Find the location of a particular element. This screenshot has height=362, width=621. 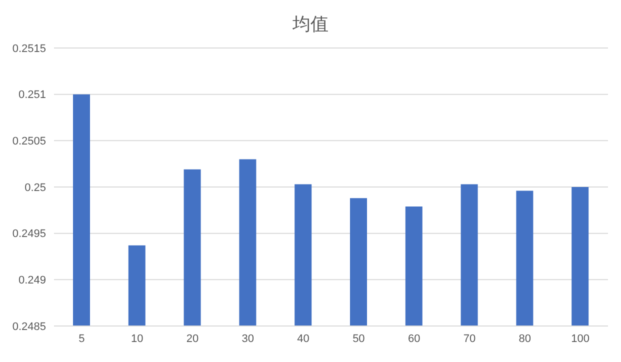

y-tick-label: 0.249 is located at coordinates (32, 280).